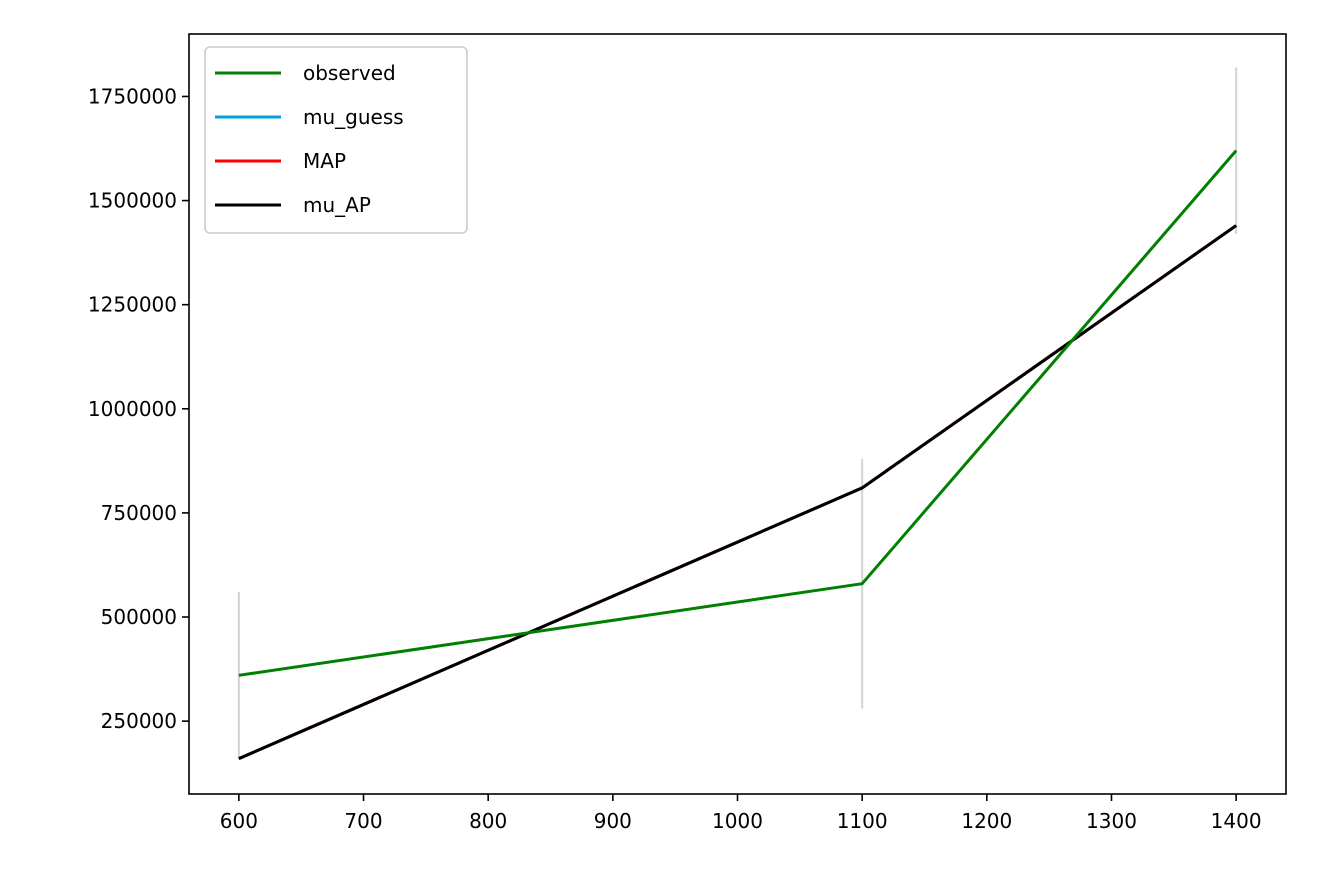 This screenshot has width=1320, height=880. Describe the element at coordinates (1111, 821) in the screenshot. I see `x-tick-label: 1300` at that location.